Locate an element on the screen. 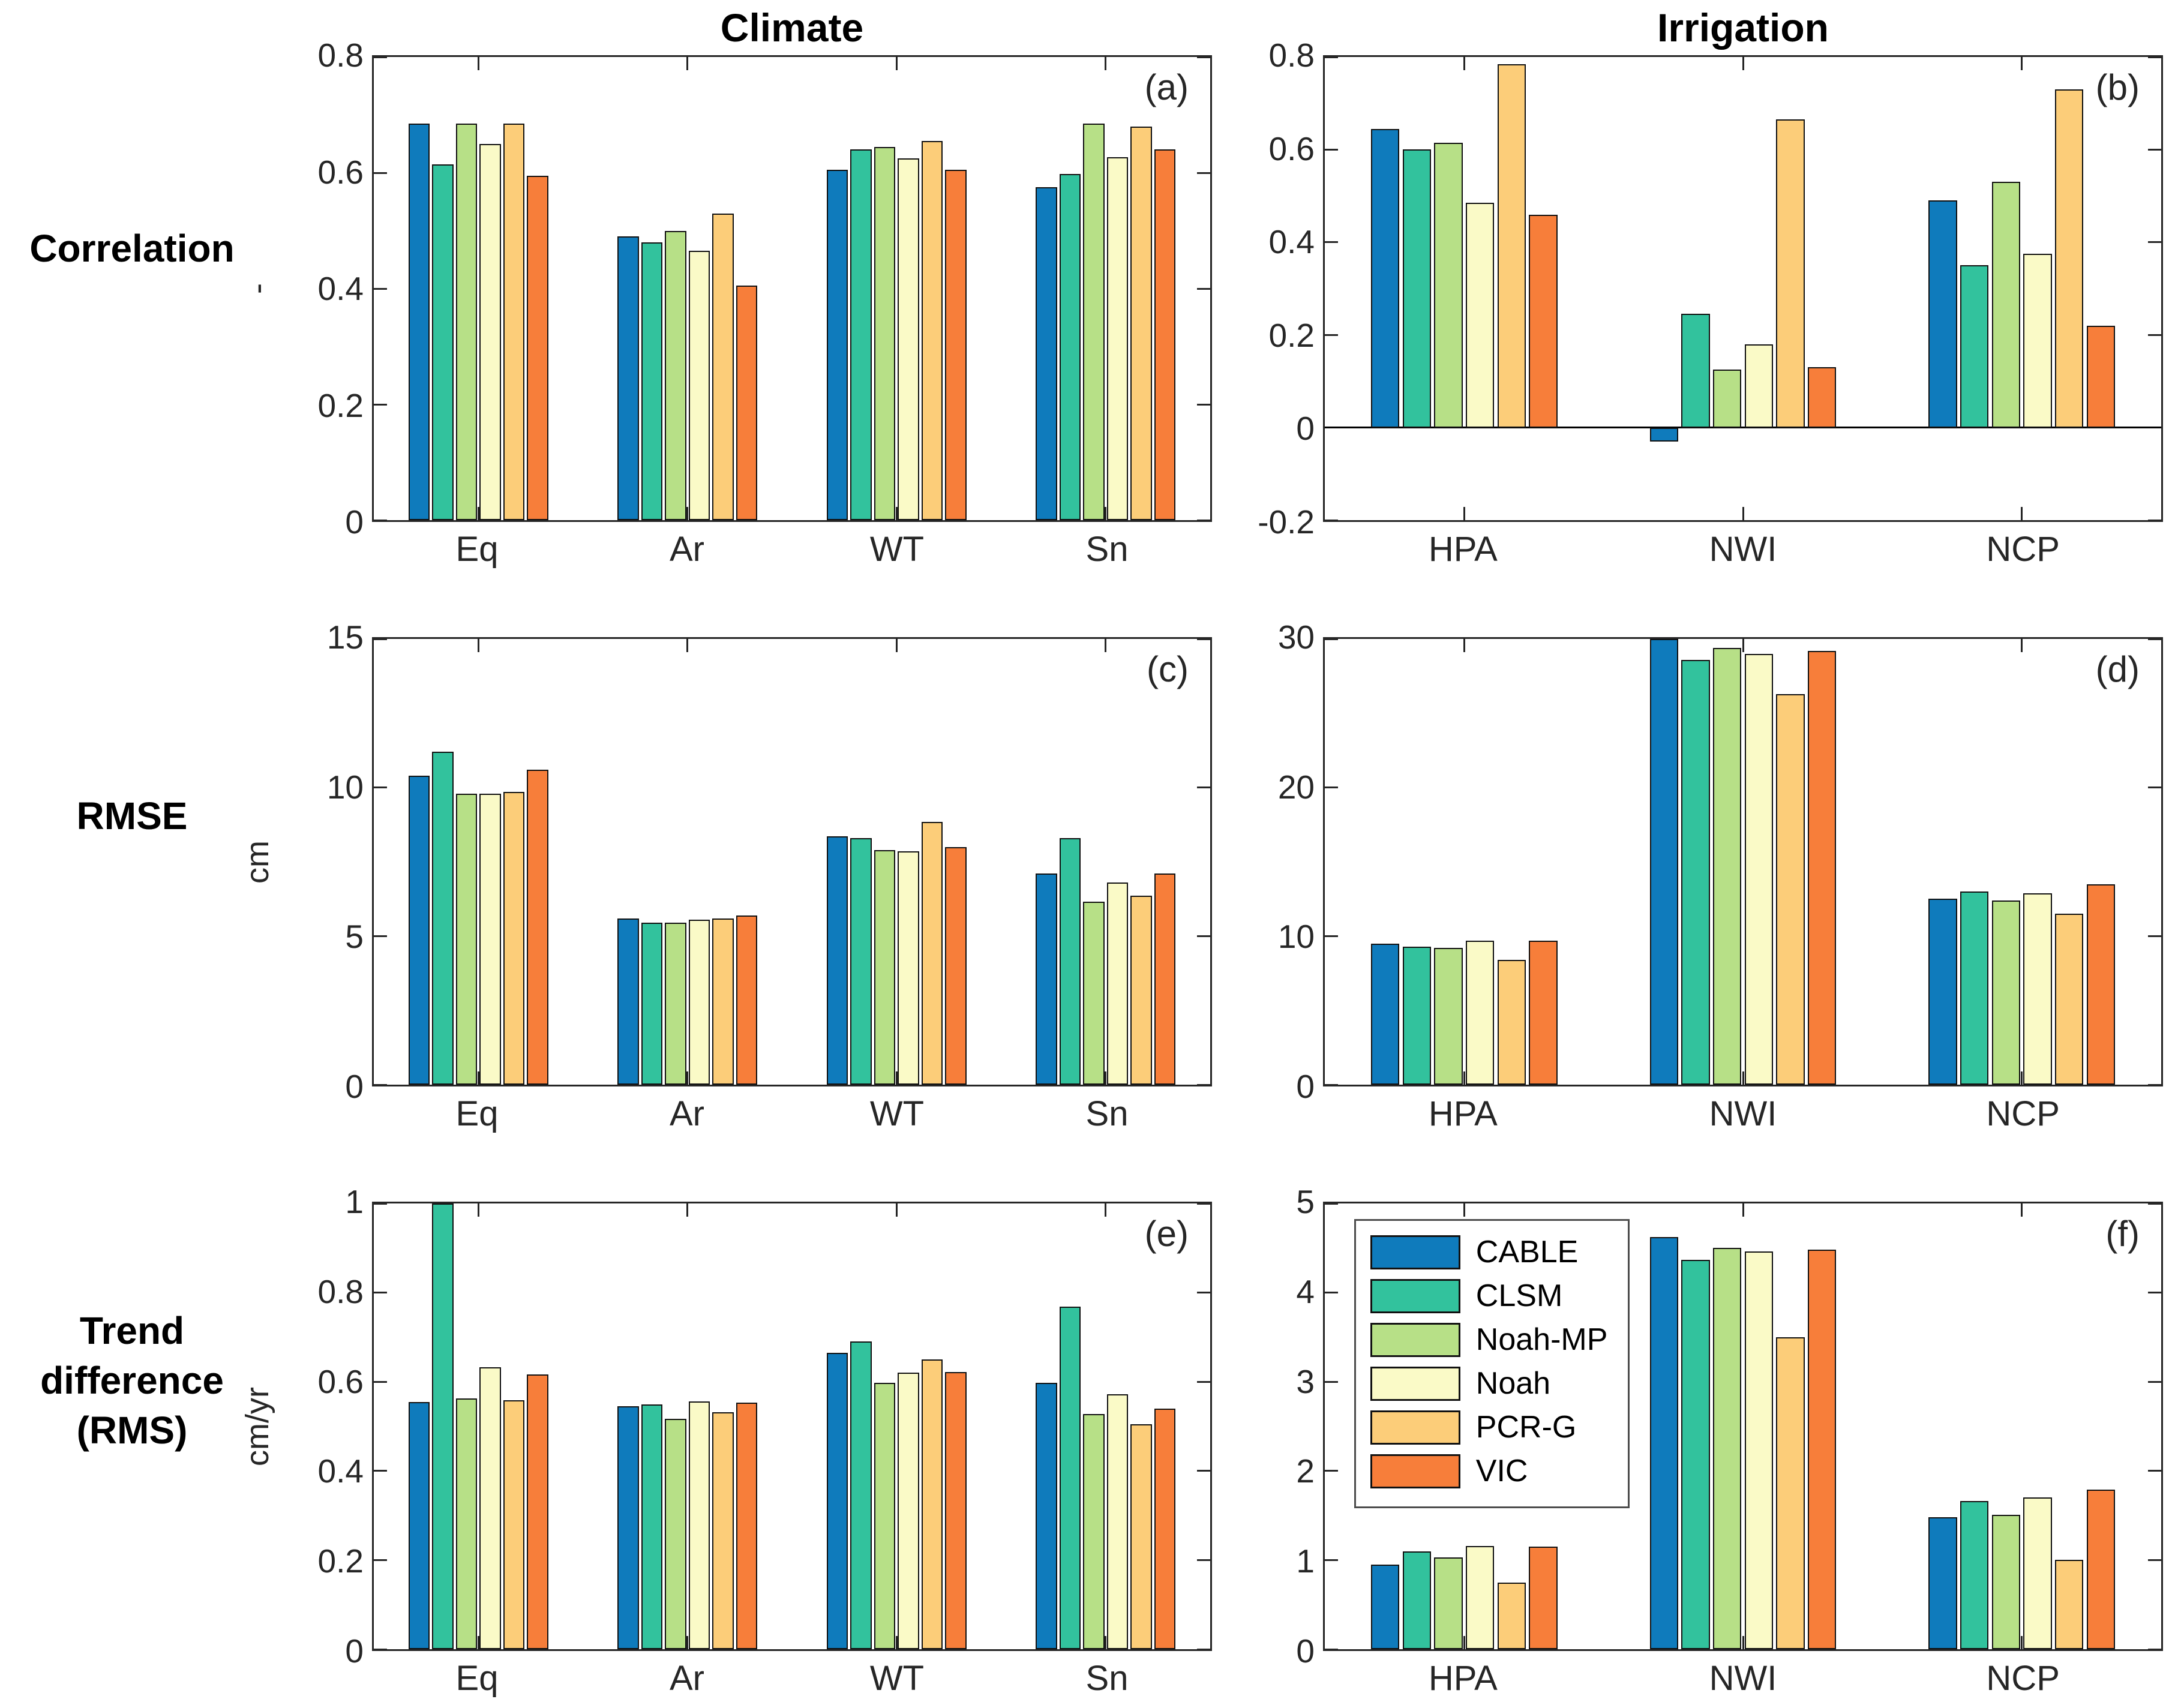 The image size is (2184, 1699). bar-Noah-MP-NWI is located at coordinates (1727, 866).